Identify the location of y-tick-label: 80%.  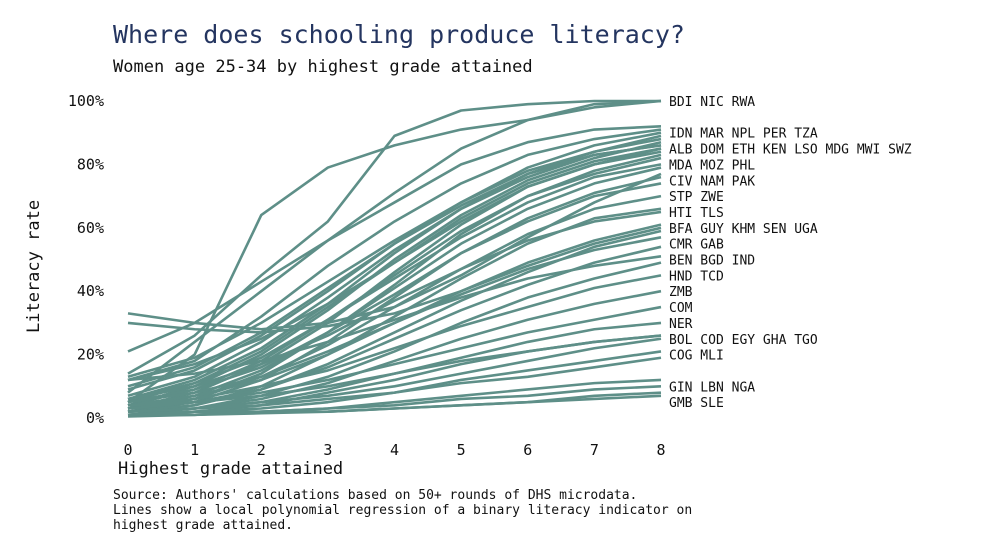
(90, 164).